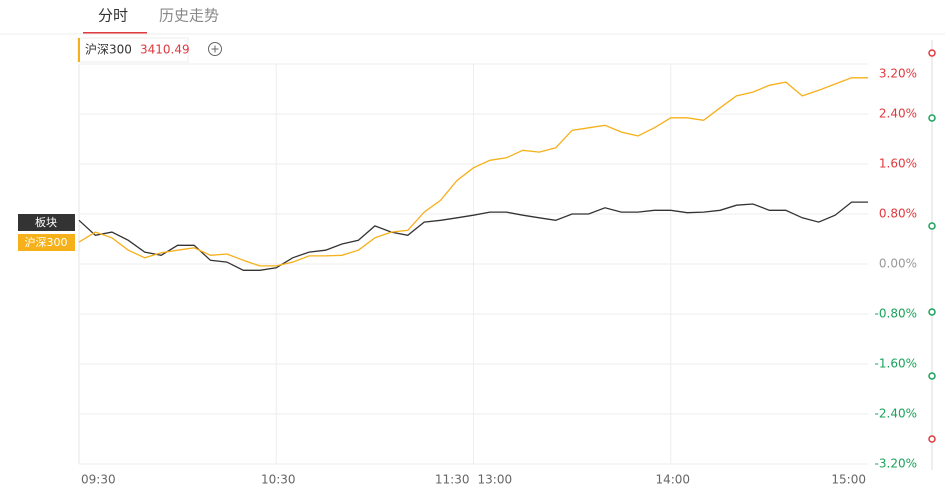 The width and height of the screenshot is (945, 504). Describe the element at coordinates (898, 214) in the screenshot. I see `y-tick-label: 0.80%` at that location.